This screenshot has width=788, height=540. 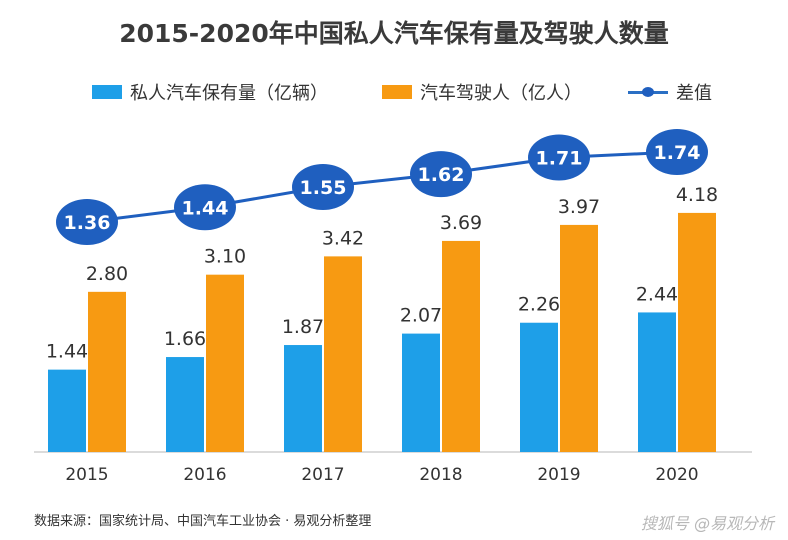 I want to click on x-tick-label-2015: 2015, so click(x=86, y=475).